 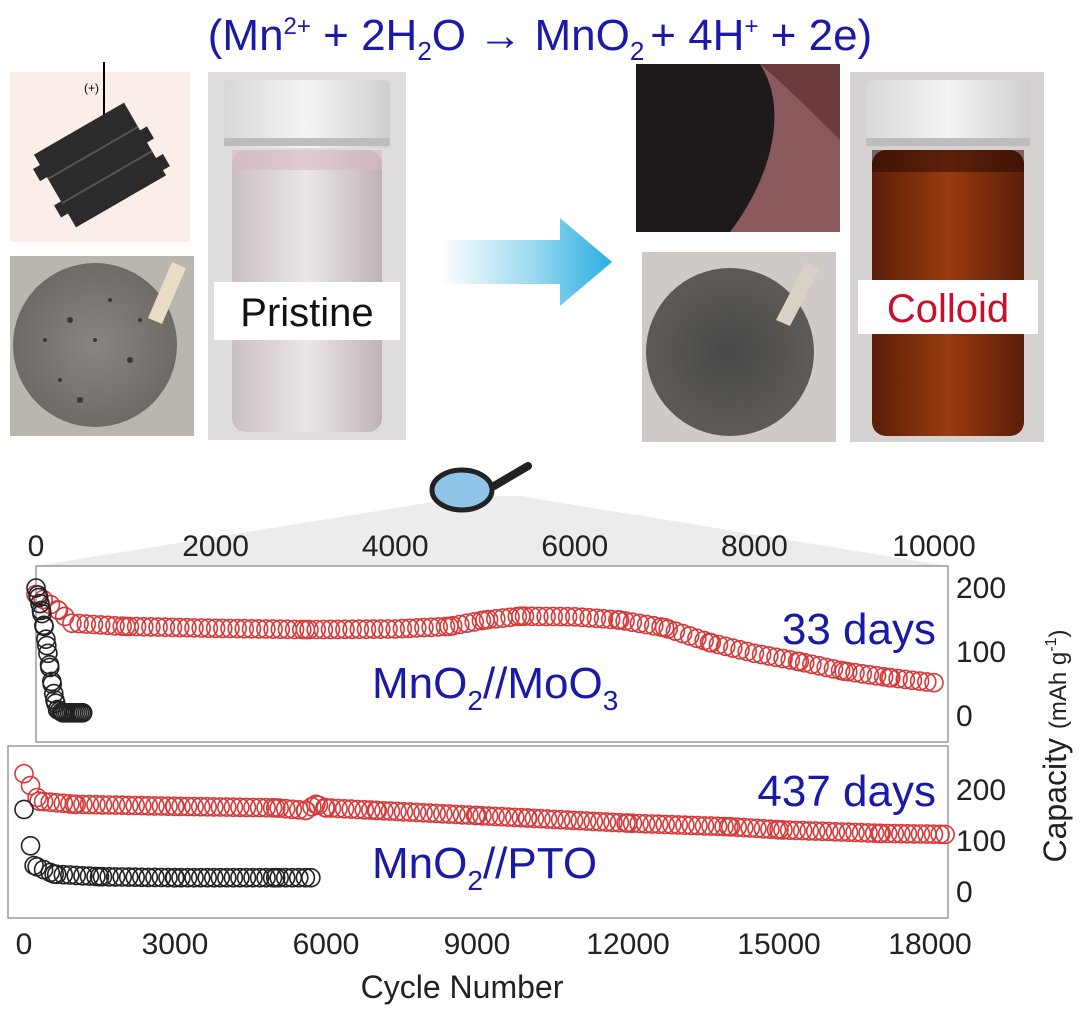 What do you see at coordinates (502, 546) in the screenshot?
I see `top-x-axis-ticks: 0 2000 4000 6000 8000 10000` at bounding box center [502, 546].